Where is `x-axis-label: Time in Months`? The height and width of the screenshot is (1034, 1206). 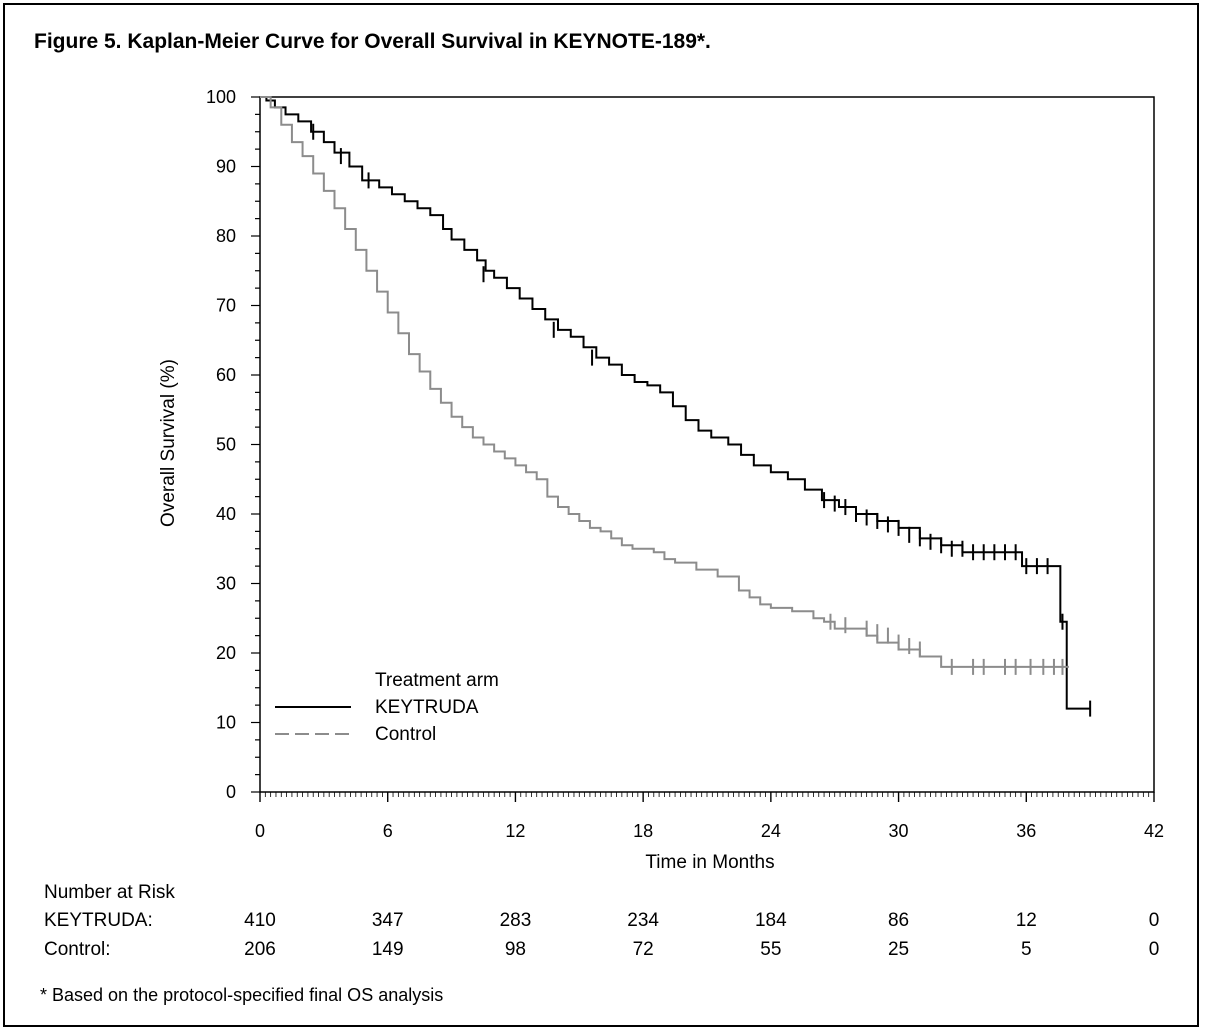
x-axis-label: Time in Months is located at coordinates (709, 862).